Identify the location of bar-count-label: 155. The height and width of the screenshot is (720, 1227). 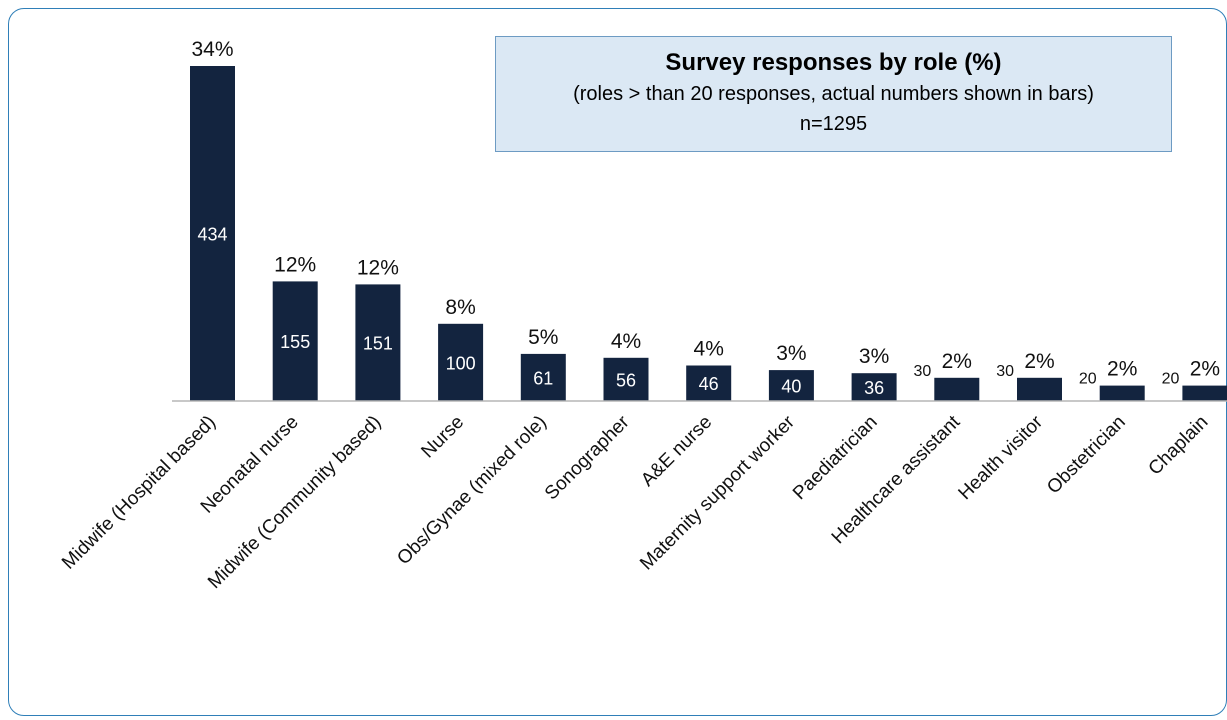
(295, 342).